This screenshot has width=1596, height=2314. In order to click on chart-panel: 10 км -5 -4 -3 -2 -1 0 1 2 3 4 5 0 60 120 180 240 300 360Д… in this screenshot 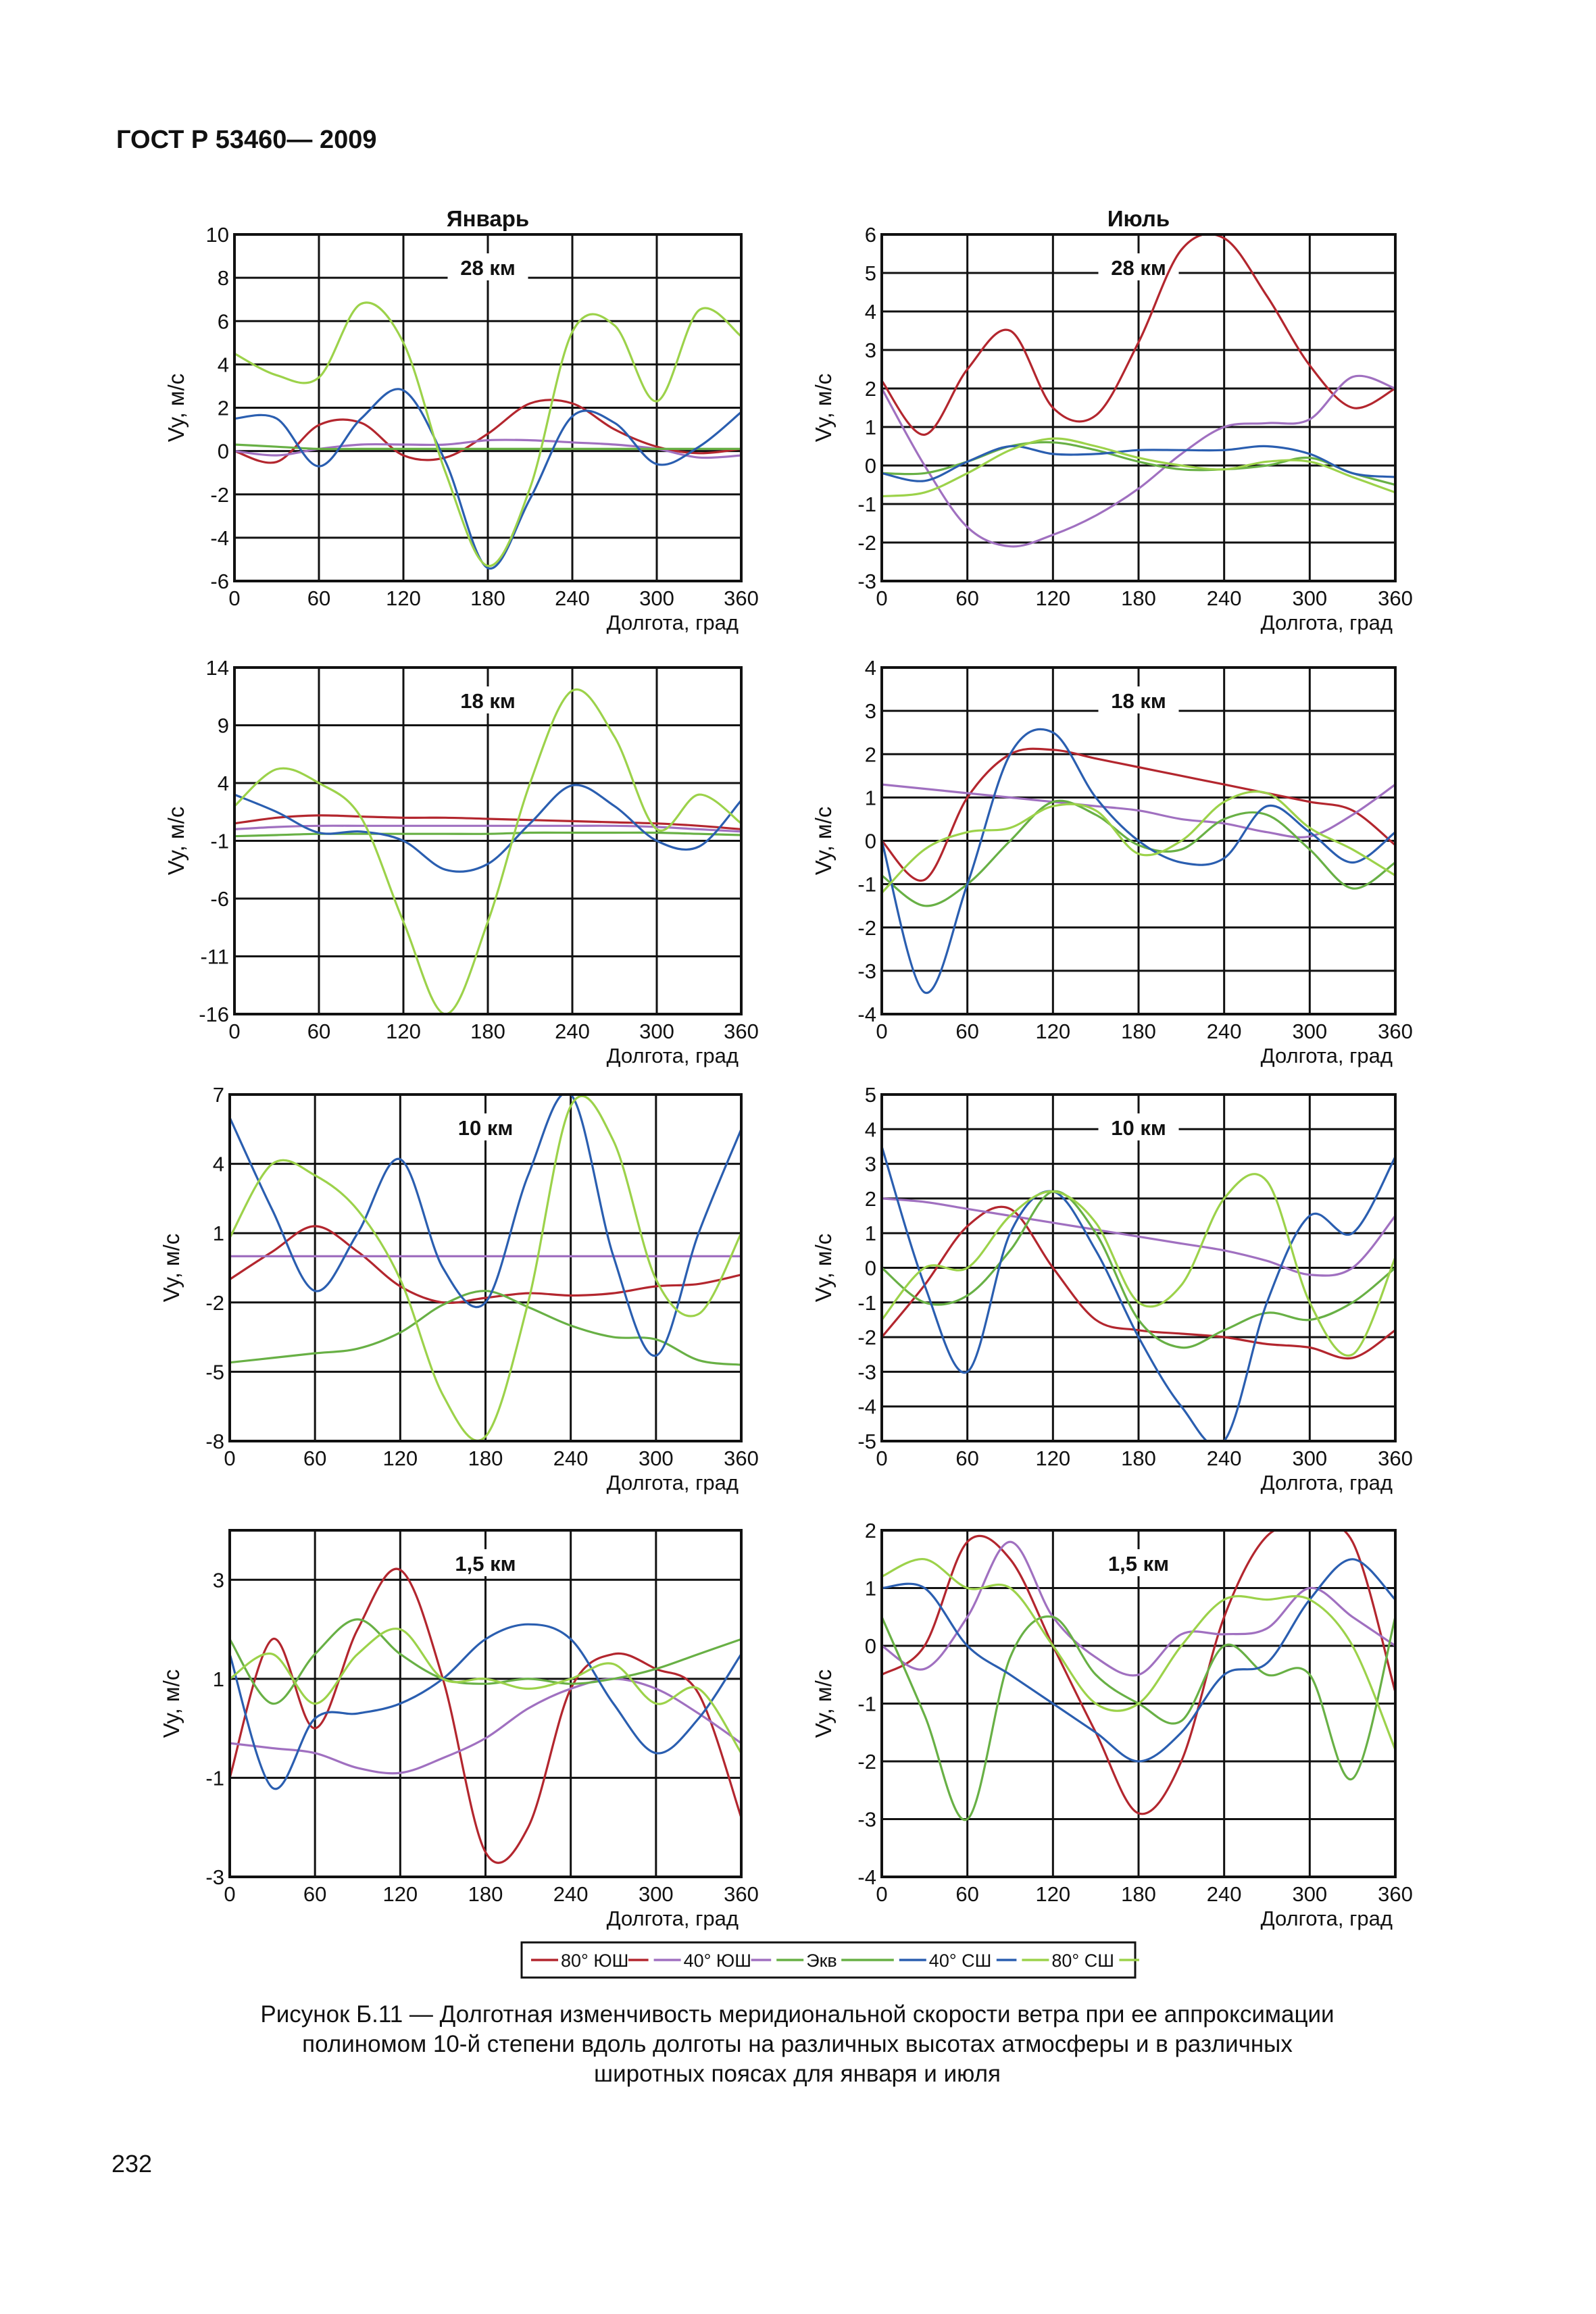, I will do `click(1112, 1289)`.